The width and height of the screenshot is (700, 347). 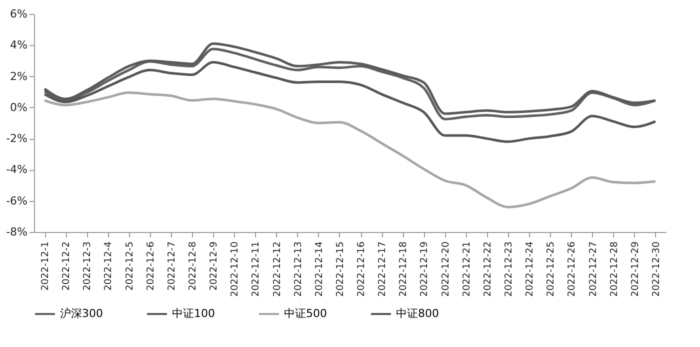 What do you see at coordinates (46, 266) in the screenshot?
I see `x-tick-label: 2022-12-1` at bounding box center [46, 266].